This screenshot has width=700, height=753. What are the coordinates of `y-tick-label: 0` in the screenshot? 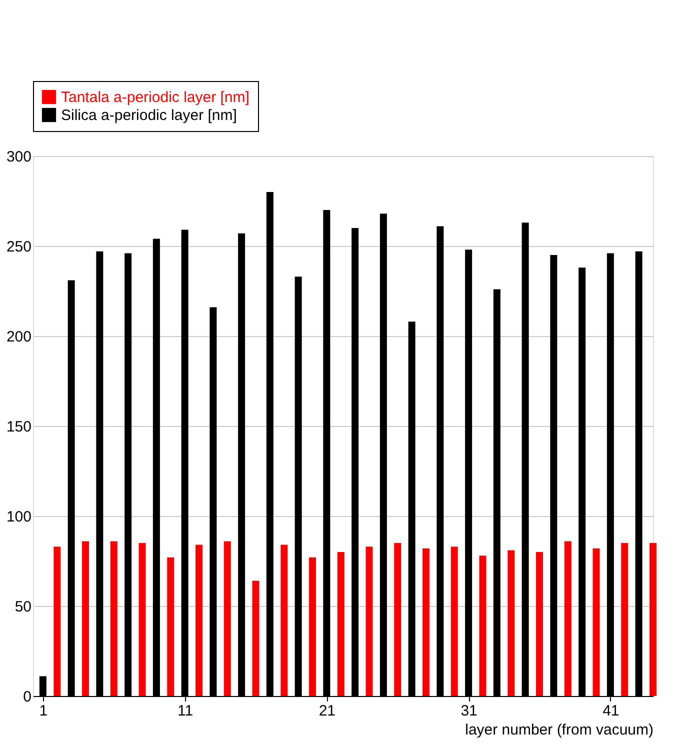 It's located at (27, 697).